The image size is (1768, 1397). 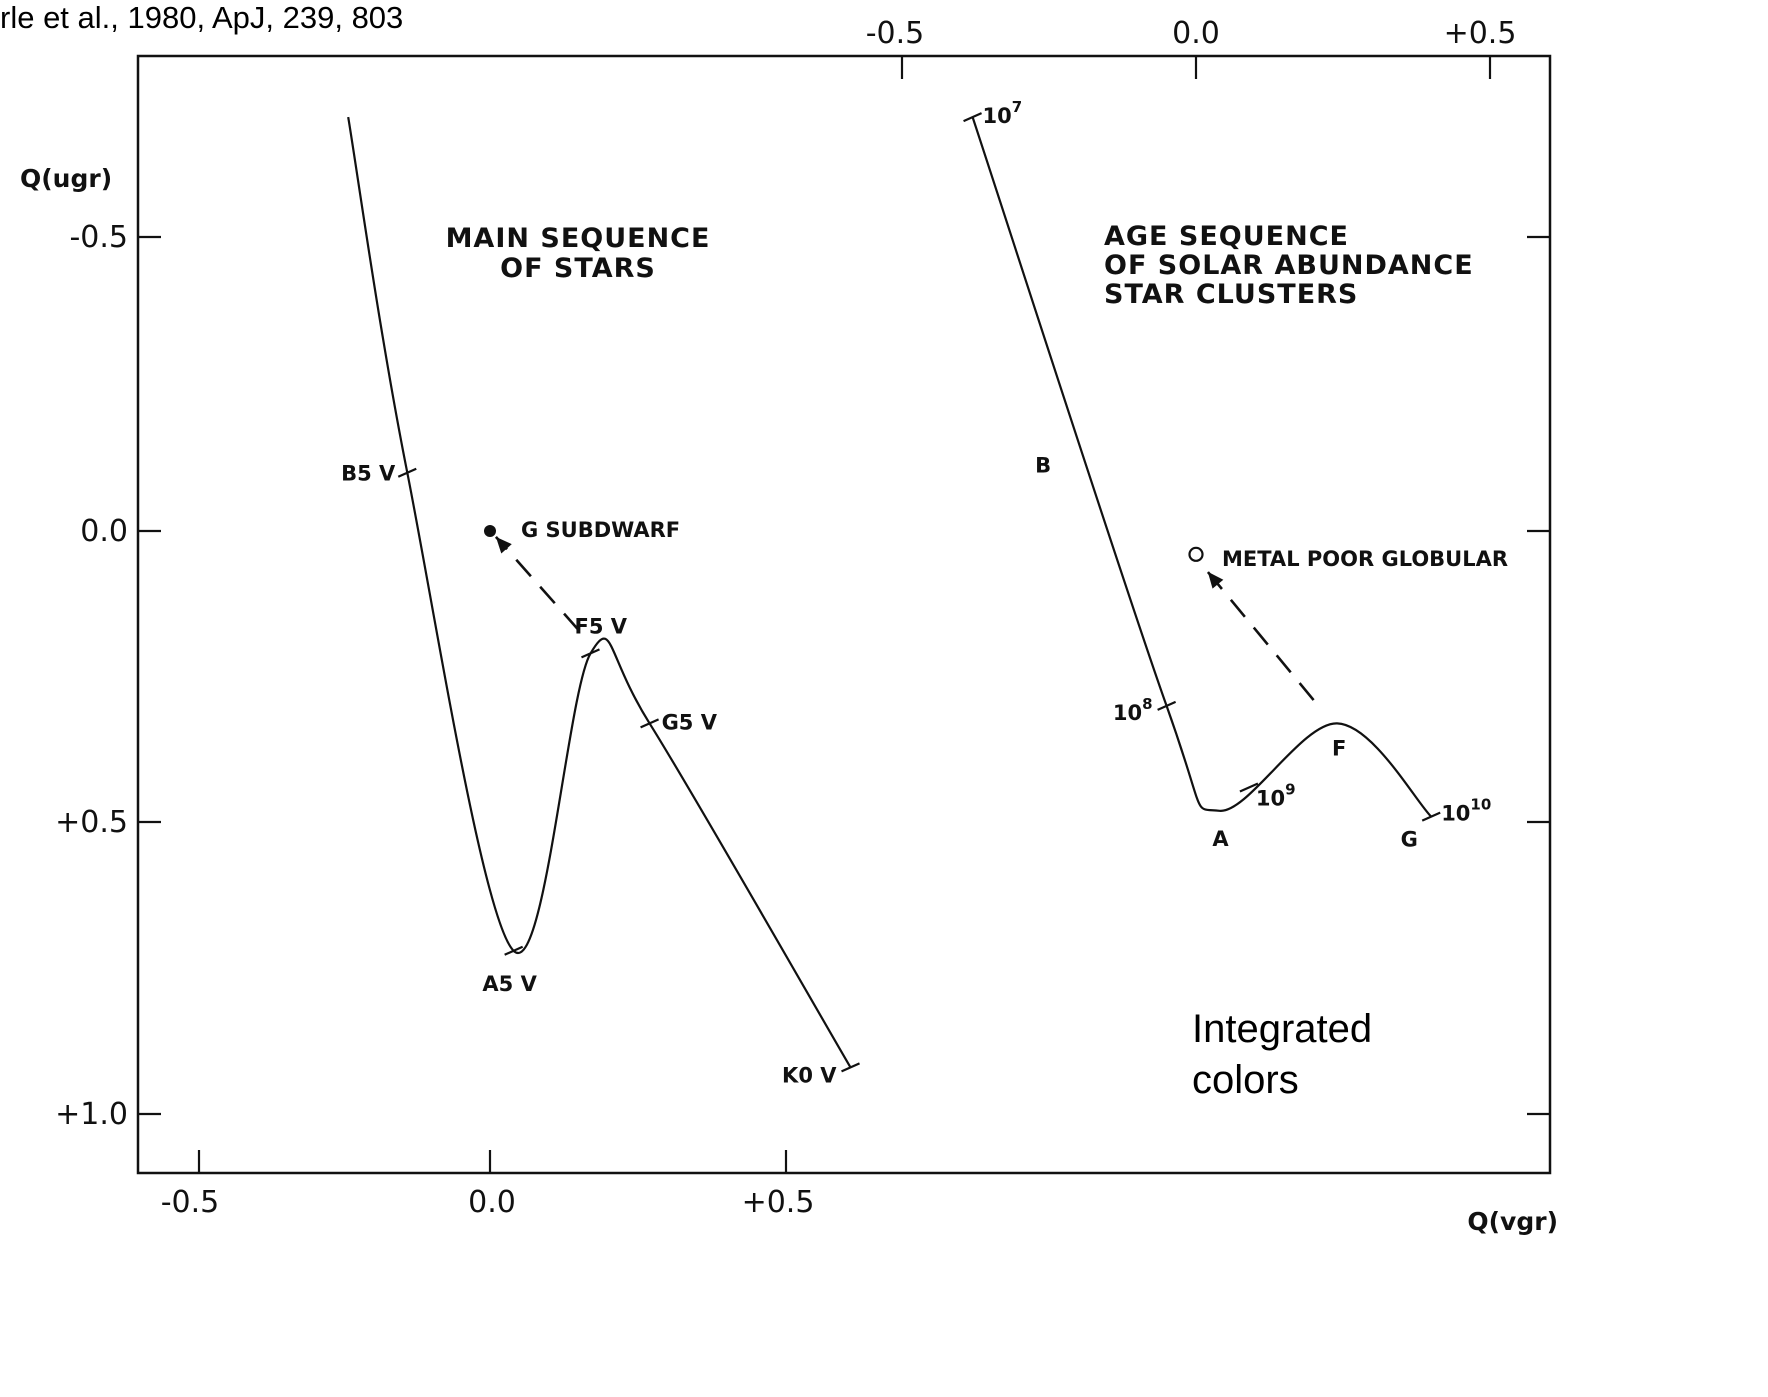 What do you see at coordinates (510, 970) in the screenshot?
I see `panel-1-marker: A5 V` at bounding box center [510, 970].